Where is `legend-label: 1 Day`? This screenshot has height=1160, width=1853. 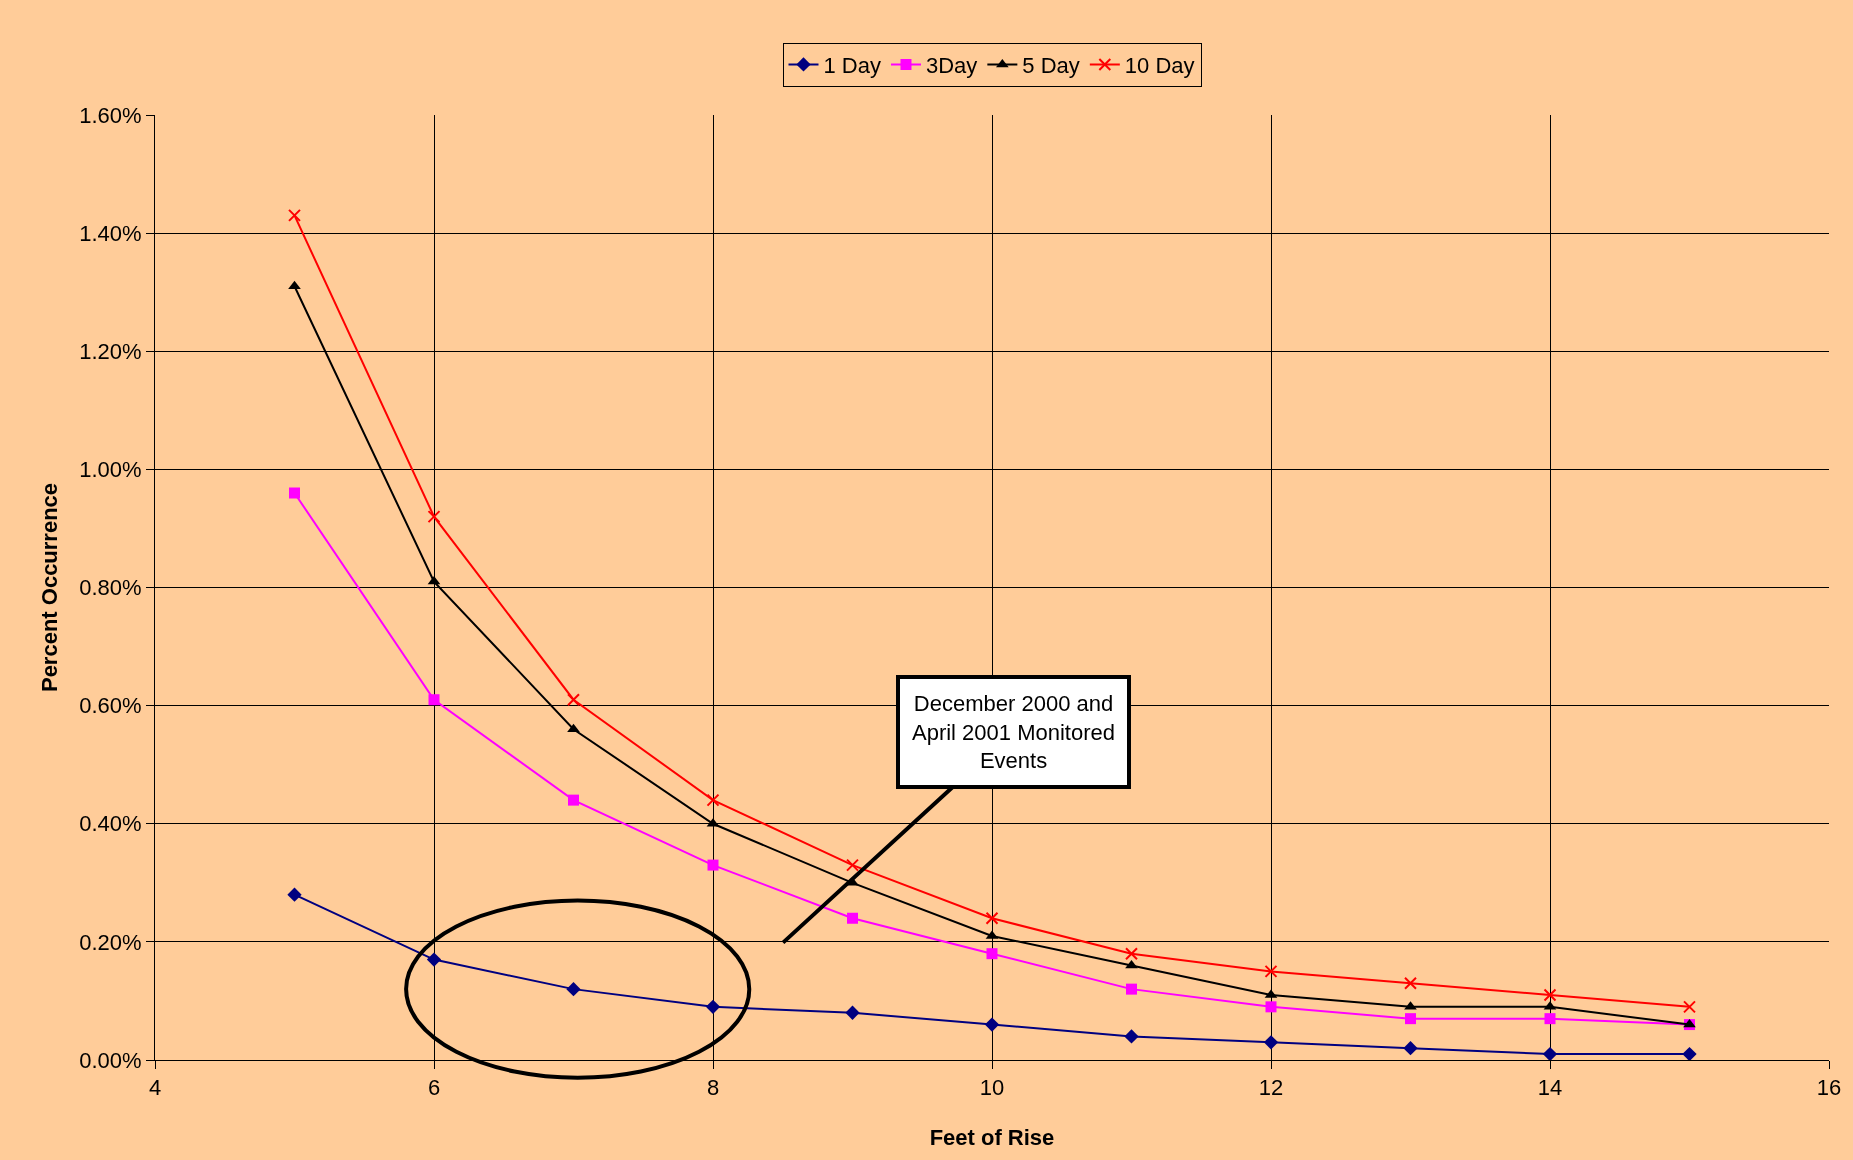 legend-label: 1 Day is located at coordinates (852, 66).